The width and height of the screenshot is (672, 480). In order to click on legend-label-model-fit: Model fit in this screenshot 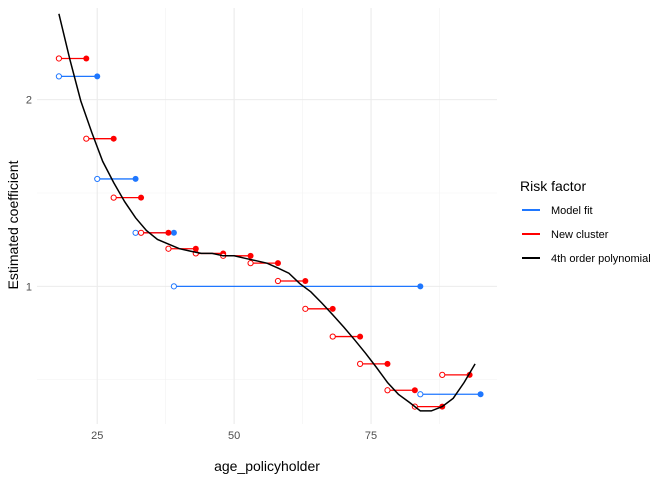, I will do `click(572, 211)`.